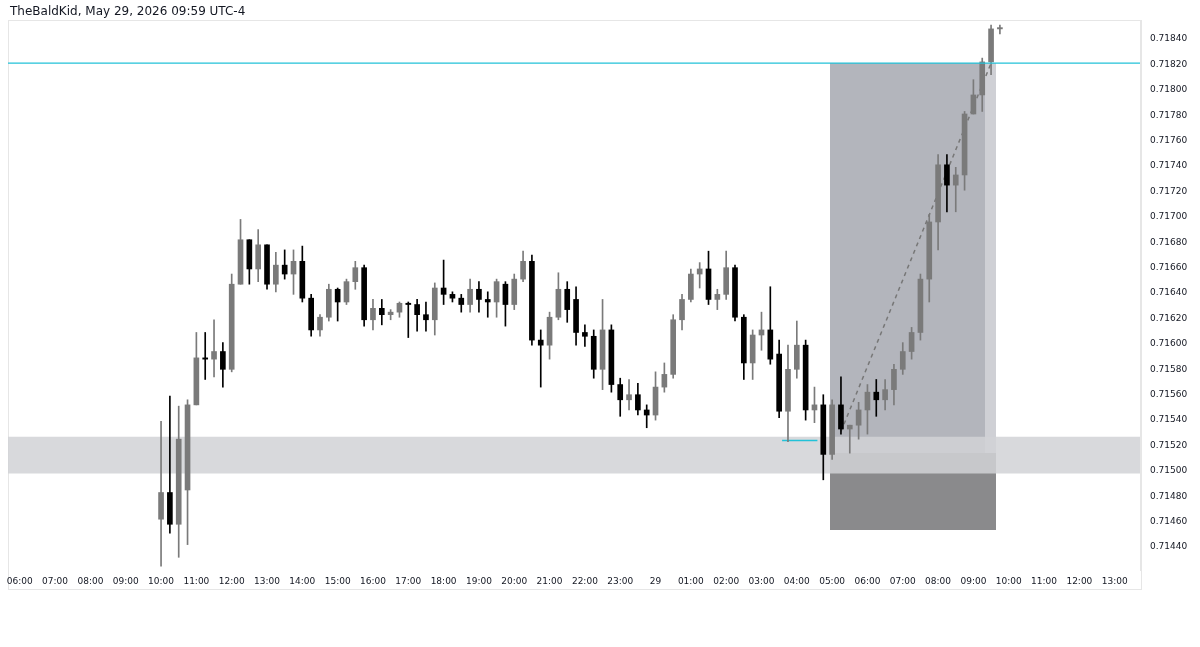 The height and width of the screenshot is (647, 1200). I want to click on y-tick-label: 0.71580, so click(1169, 368).